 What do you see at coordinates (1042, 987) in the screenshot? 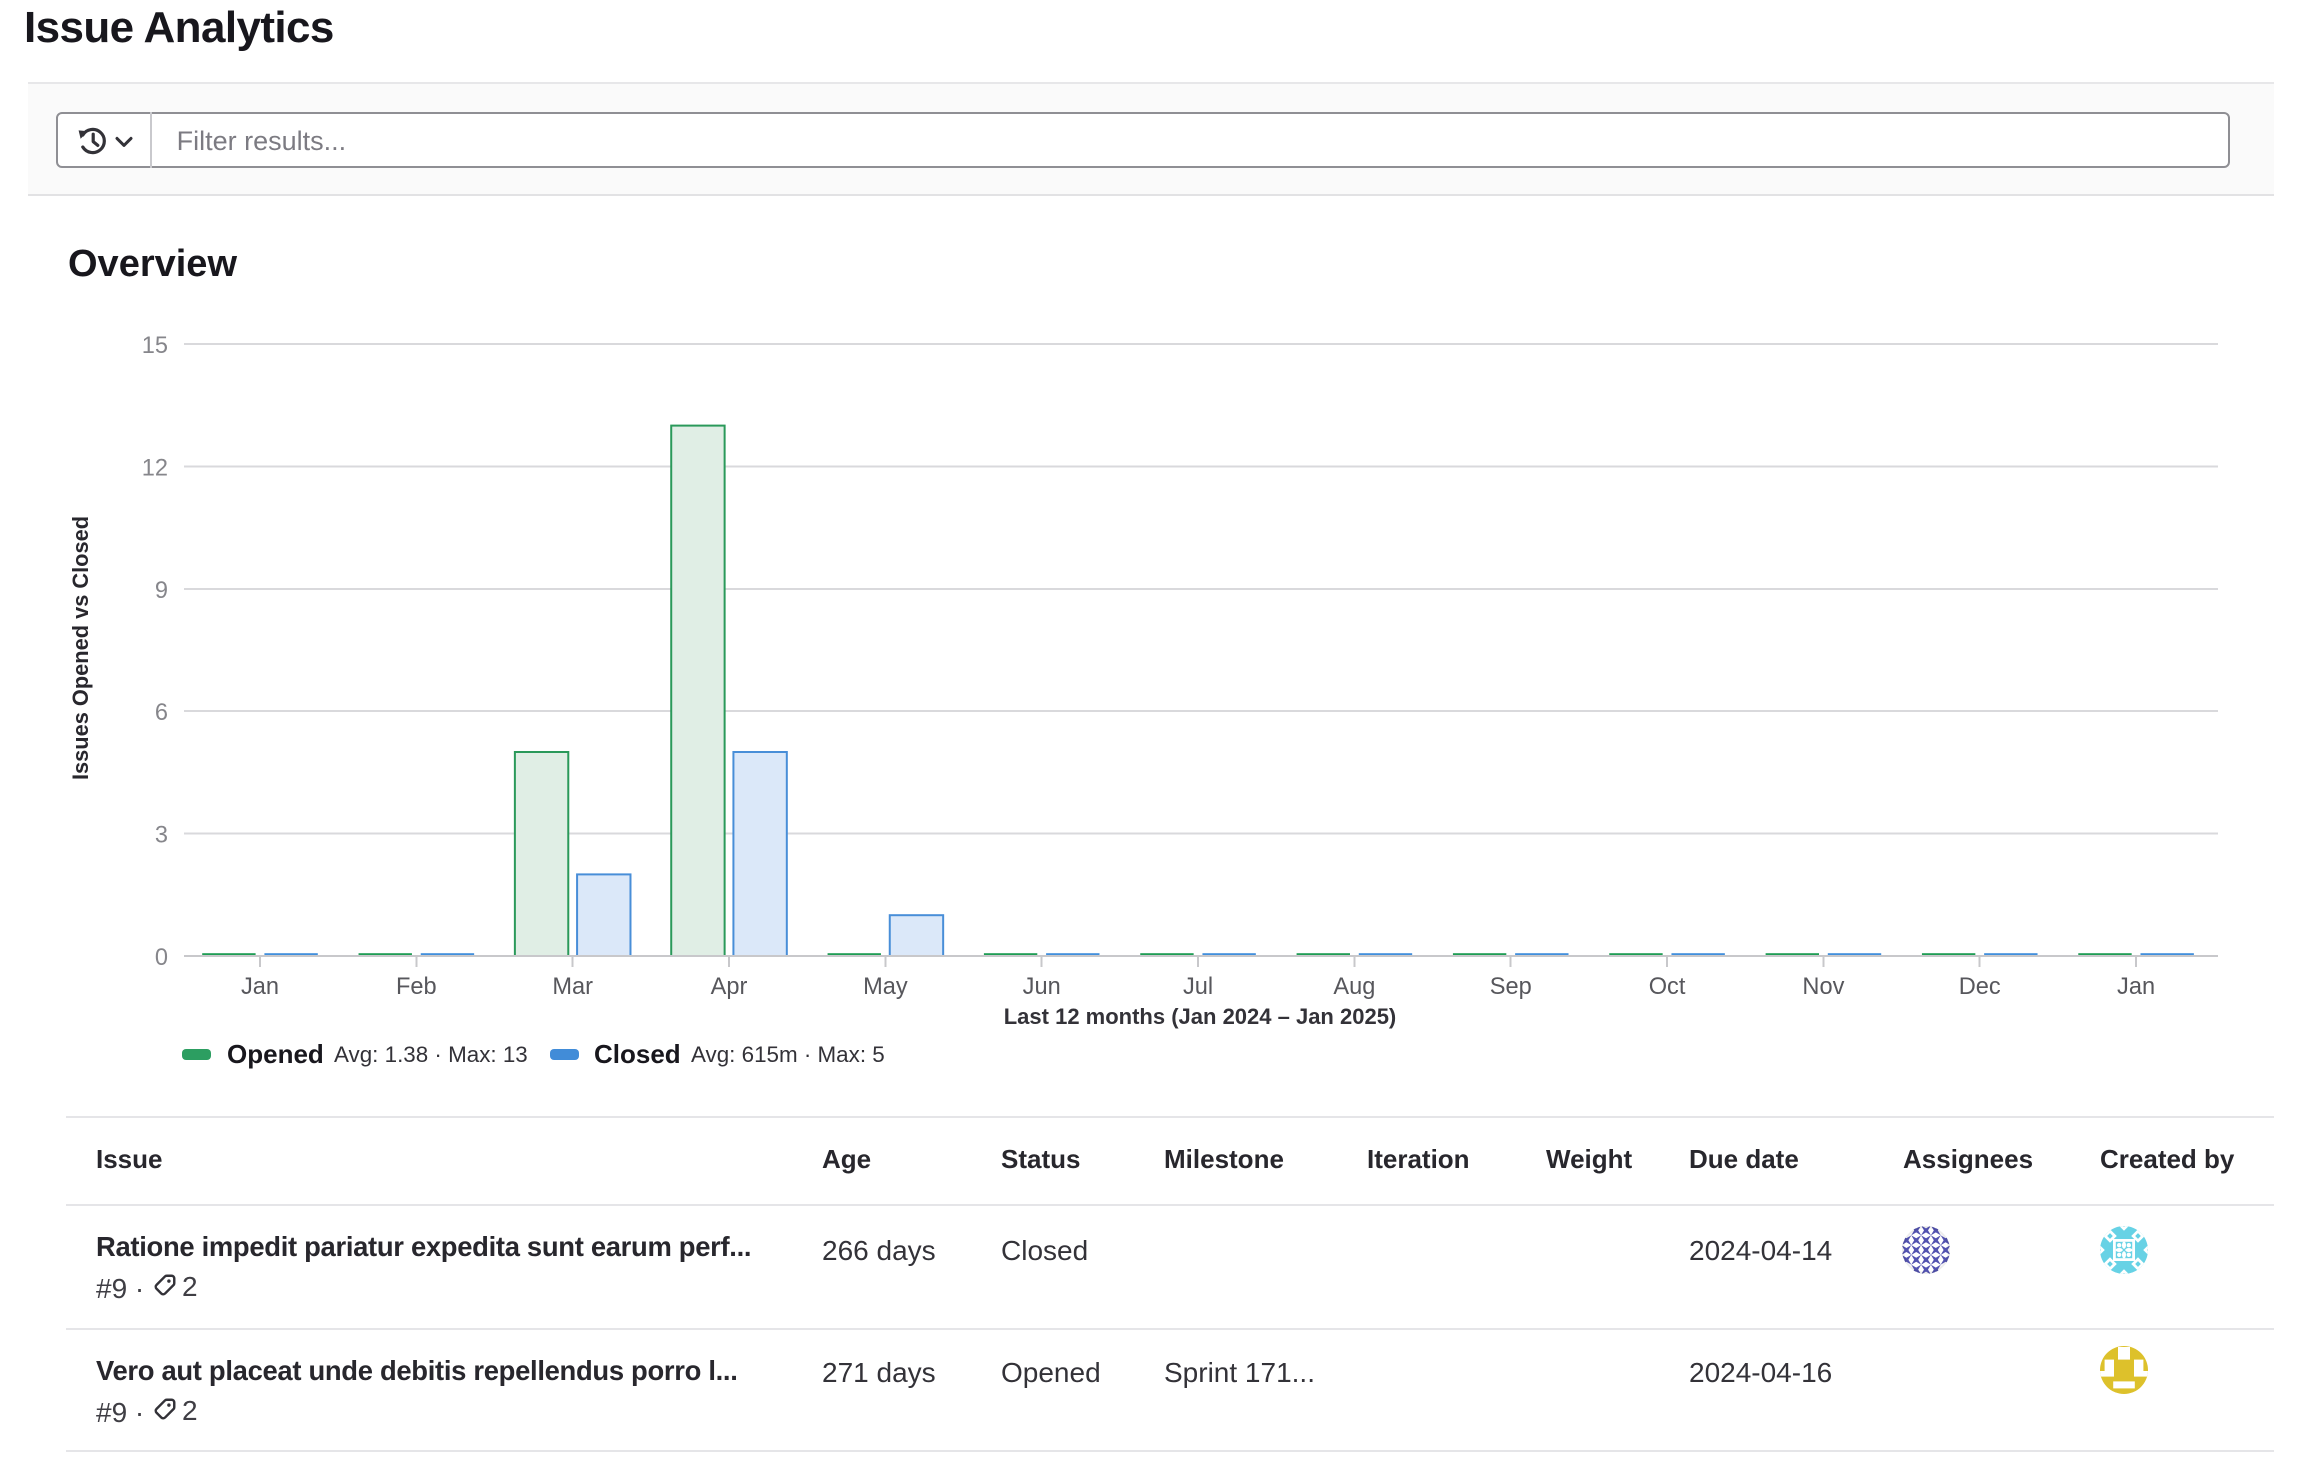
I see `svg-text: Jun` at bounding box center [1042, 987].